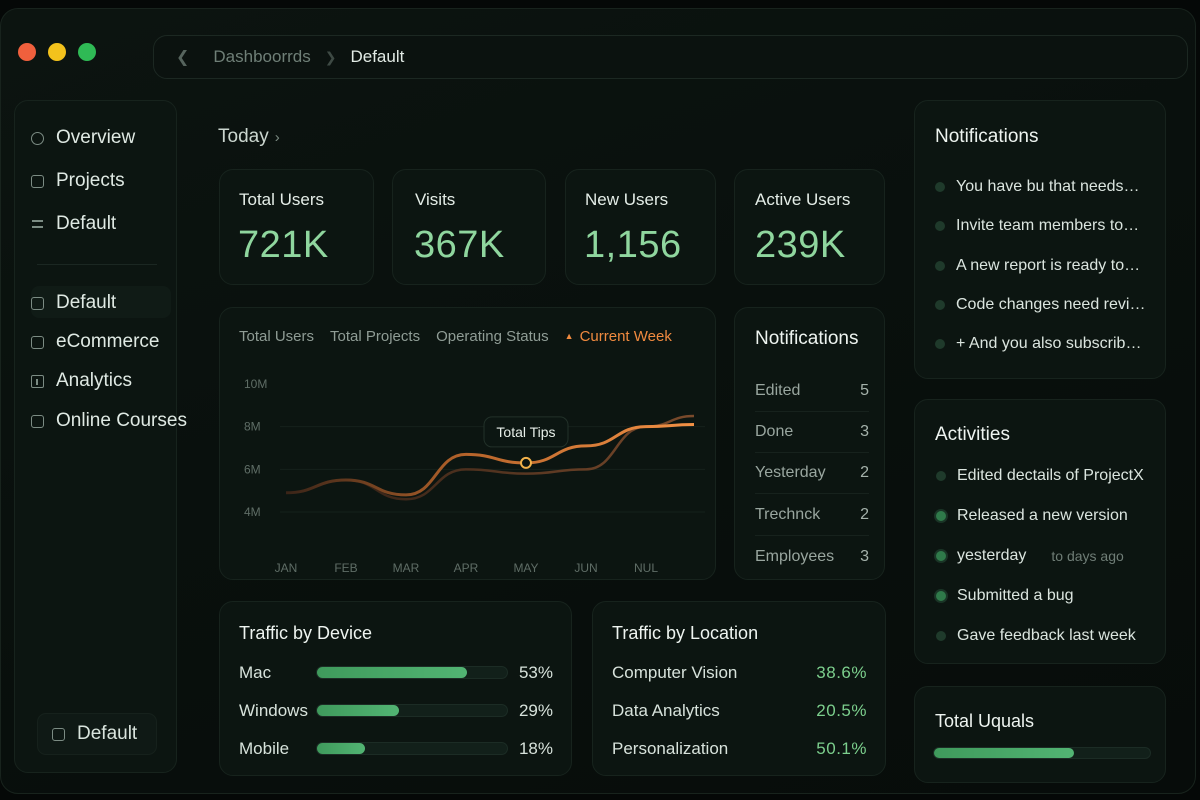 This screenshot has height=800, width=1200. Describe the element at coordinates (1042, 515) in the screenshot. I see `activity-text: Released a new version` at that location.